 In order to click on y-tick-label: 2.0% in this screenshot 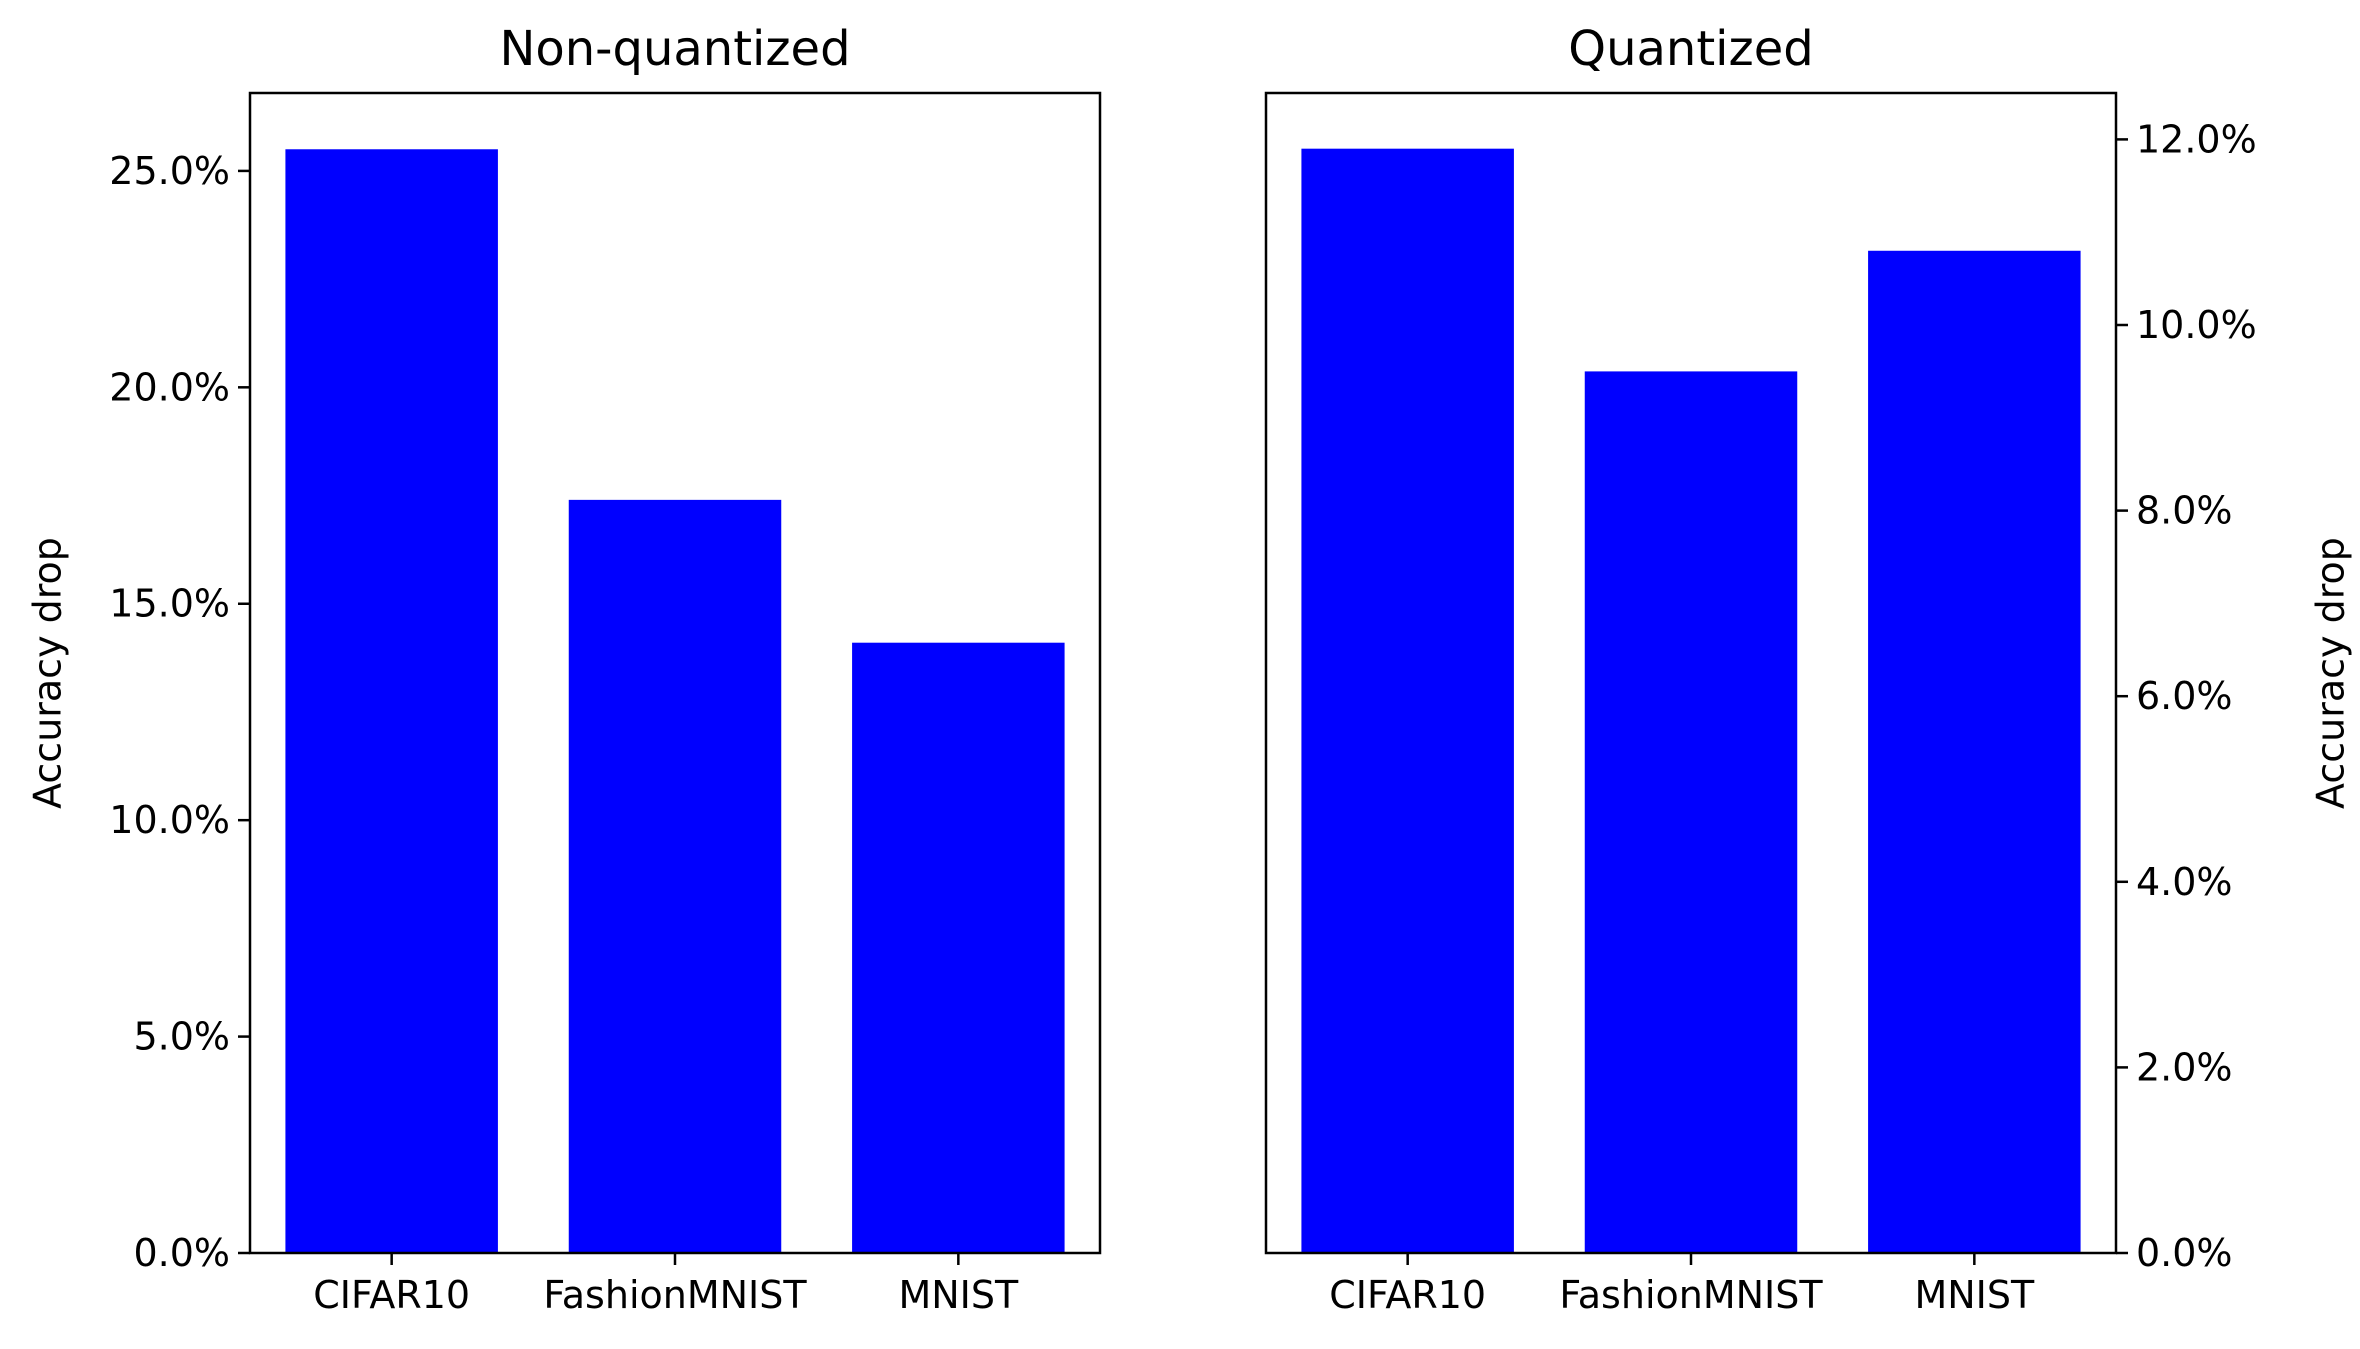, I will do `click(2184, 1067)`.